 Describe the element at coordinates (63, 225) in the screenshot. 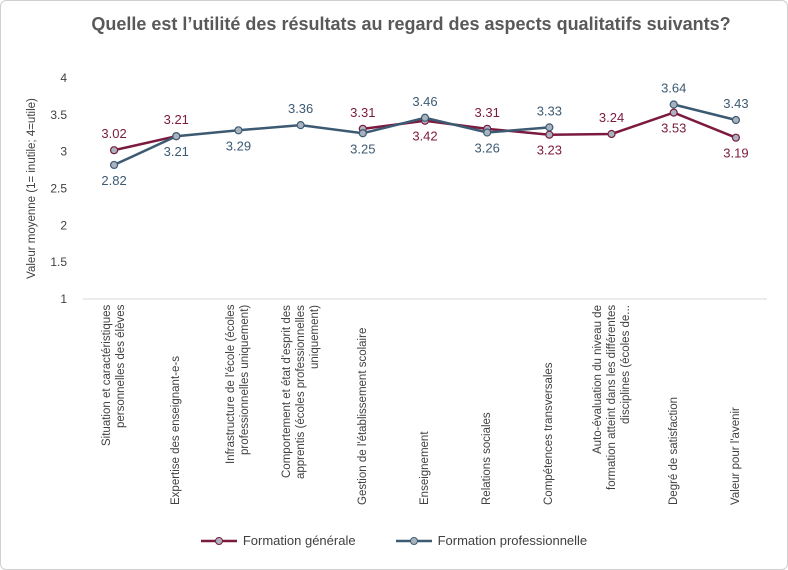

I see `y-tick-label: 2` at that location.